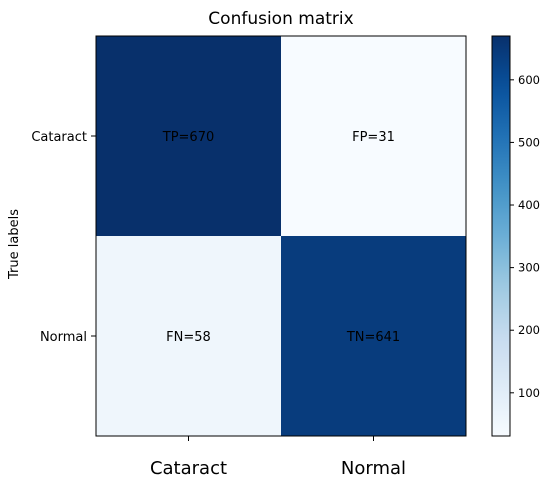 This screenshot has width=550, height=487. I want to click on cell-fp, so click(373, 136).